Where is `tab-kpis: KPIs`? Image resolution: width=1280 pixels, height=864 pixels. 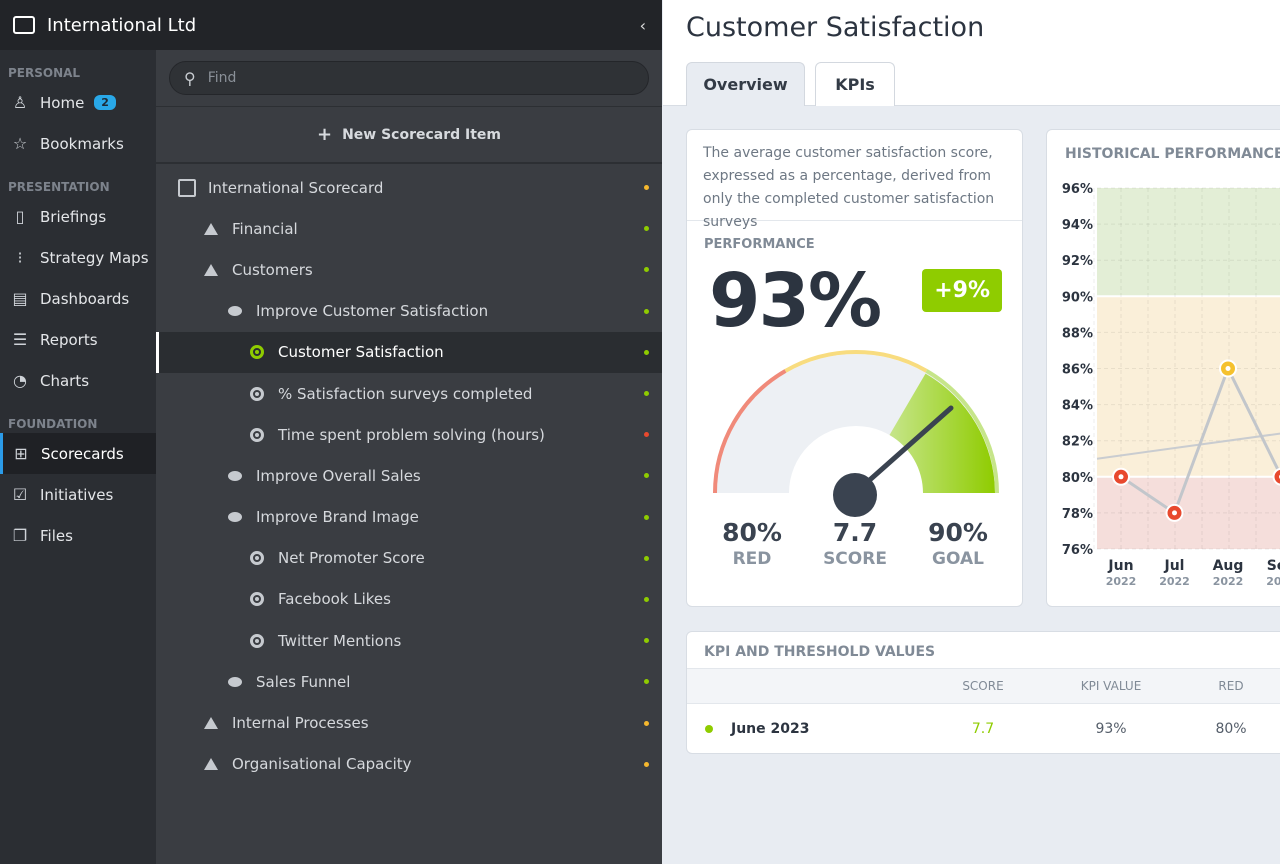 tab-kpis: KPIs is located at coordinates (855, 84).